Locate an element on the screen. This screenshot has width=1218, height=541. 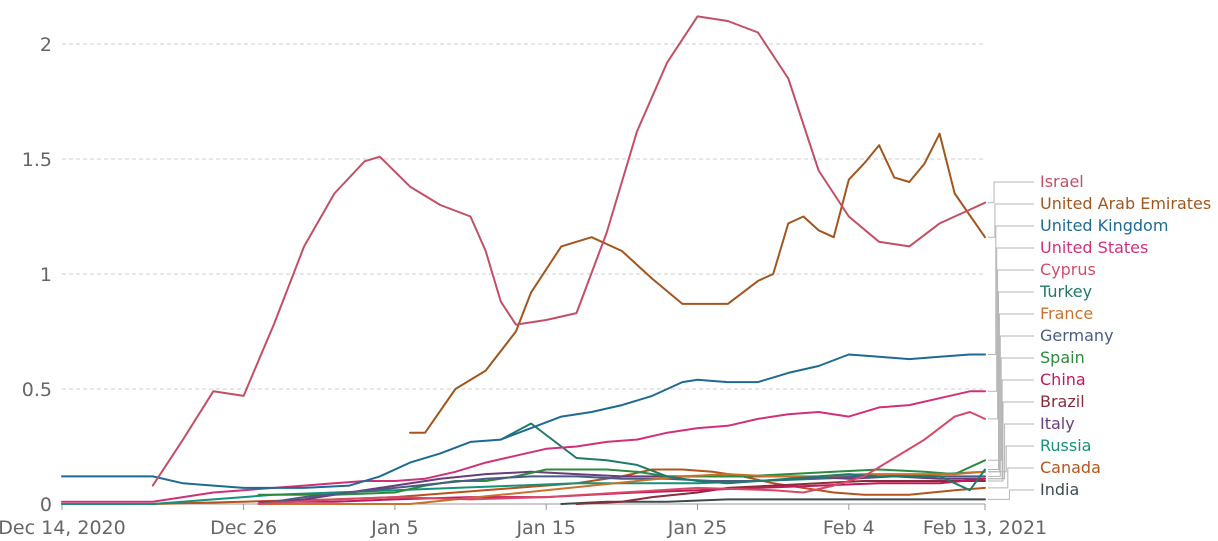
y-tick-label: 1.5 is located at coordinates (37, 160).